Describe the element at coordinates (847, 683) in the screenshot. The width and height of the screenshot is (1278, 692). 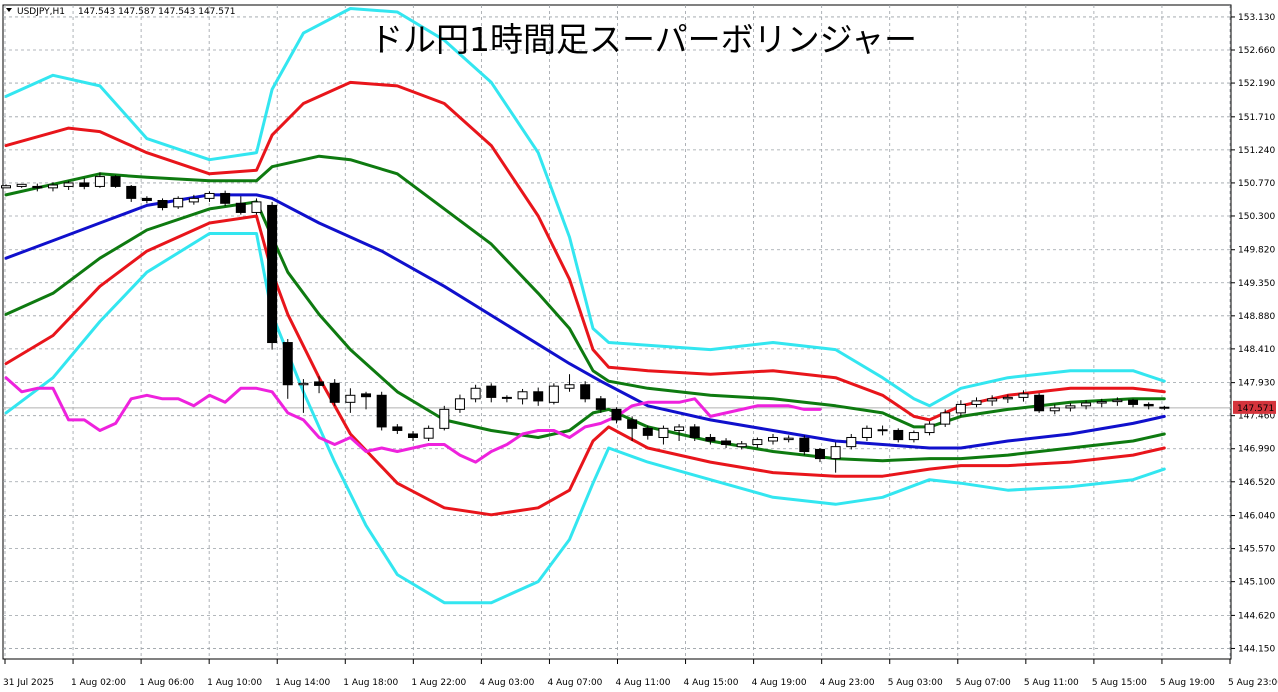
I see `x-tick-label: 4 Aug 23:00` at that location.